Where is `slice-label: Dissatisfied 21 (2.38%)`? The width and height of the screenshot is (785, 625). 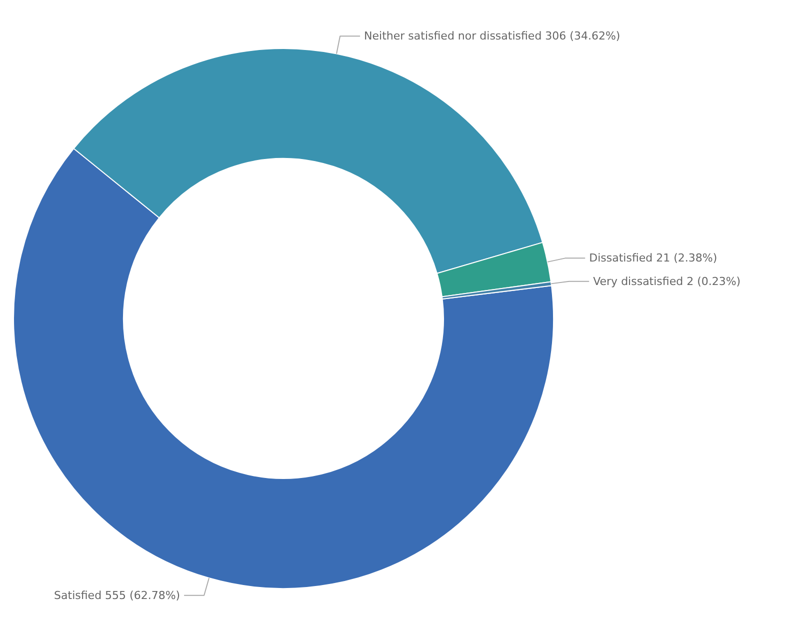 slice-label: Dissatisfied 21 (2.38%) is located at coordinates (653, 258).